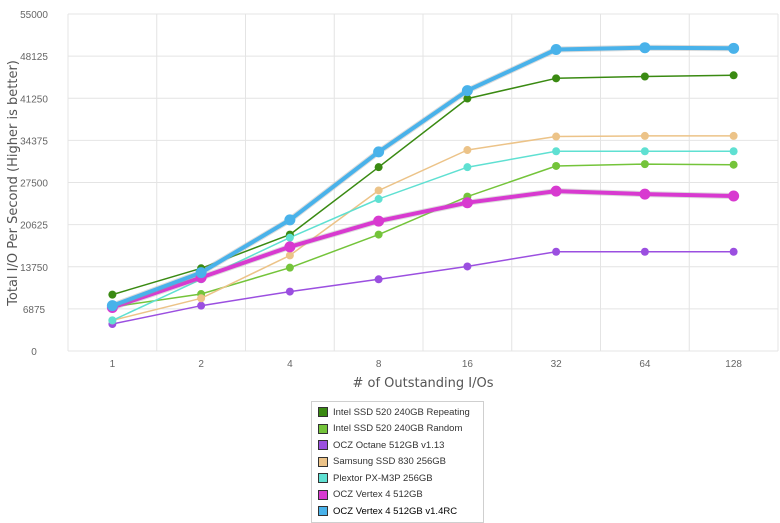 This screenshot has height=523, width=780. I want to click on x-tick-label: 8, so click(379, 364).